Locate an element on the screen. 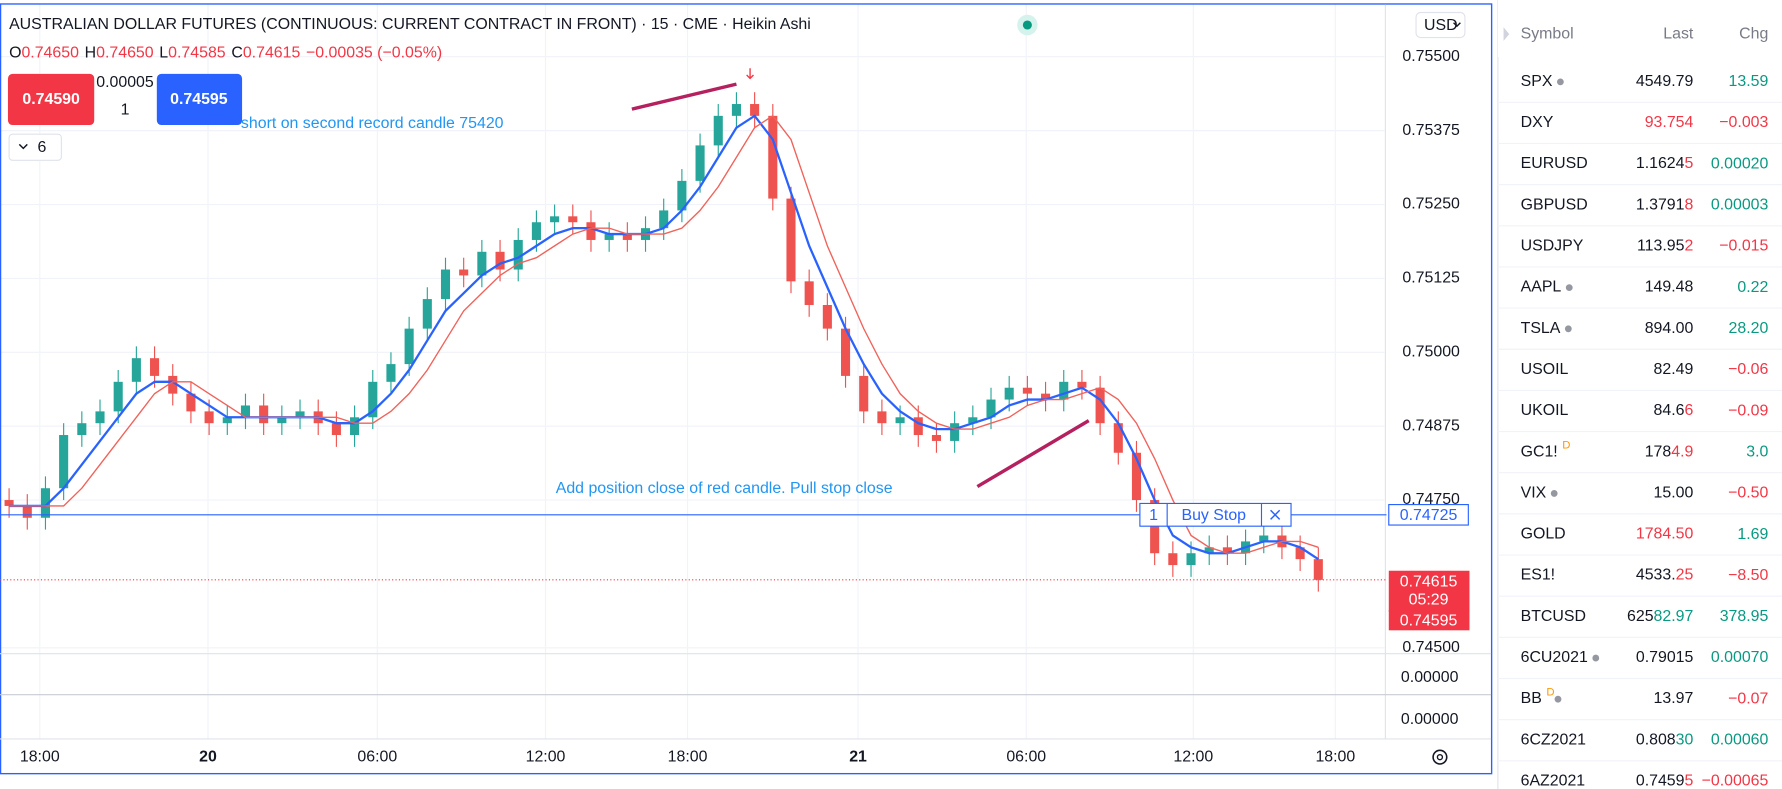 The image size is (1782, 789). last-tail: 82.97 is located at coordinates (1674, 616).